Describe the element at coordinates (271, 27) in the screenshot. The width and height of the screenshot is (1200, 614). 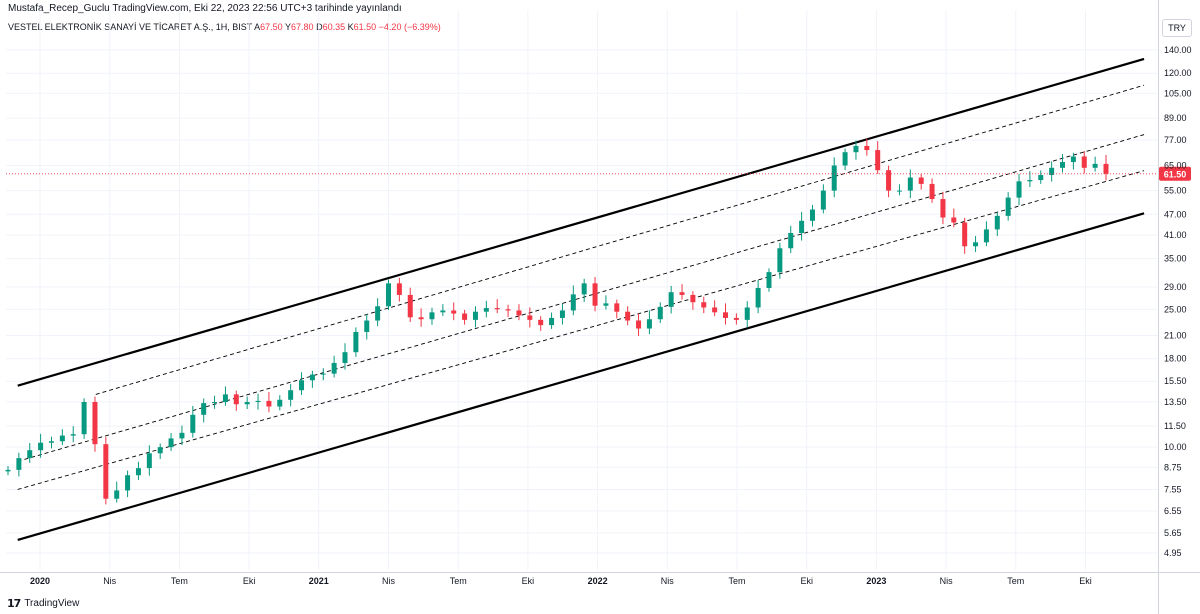
I see `open-value: 67.50` at that location.